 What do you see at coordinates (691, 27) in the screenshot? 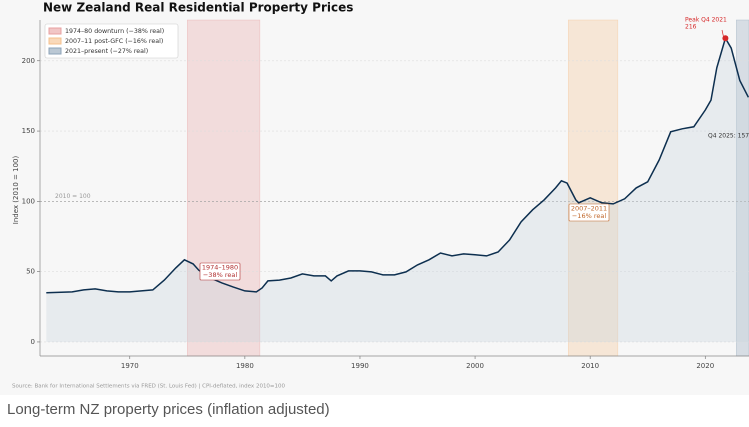
I see `peak-value: 216` at bounding box center [691, 27].